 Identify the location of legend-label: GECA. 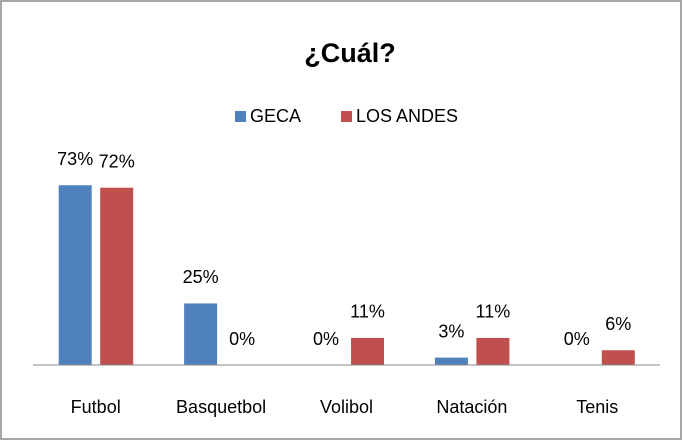
(275, 116).